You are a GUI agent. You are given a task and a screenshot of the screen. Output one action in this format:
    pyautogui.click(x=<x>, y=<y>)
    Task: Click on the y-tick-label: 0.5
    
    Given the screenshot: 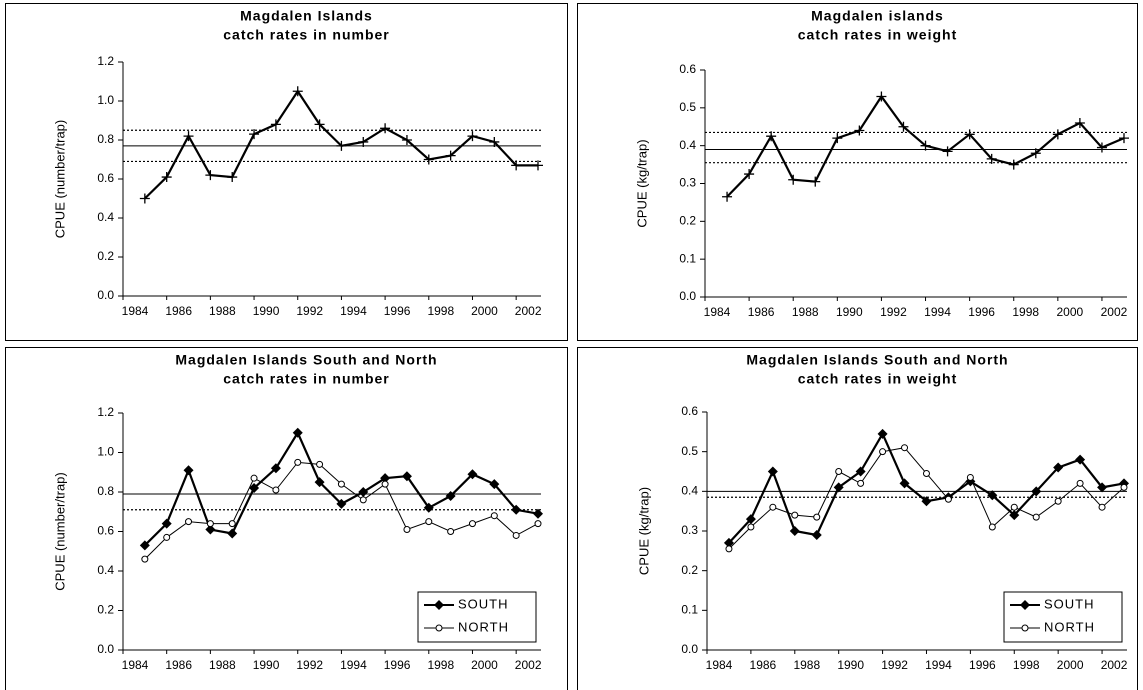 What is the action you would take?
    pyautogui.click(x=689, y=451)
    